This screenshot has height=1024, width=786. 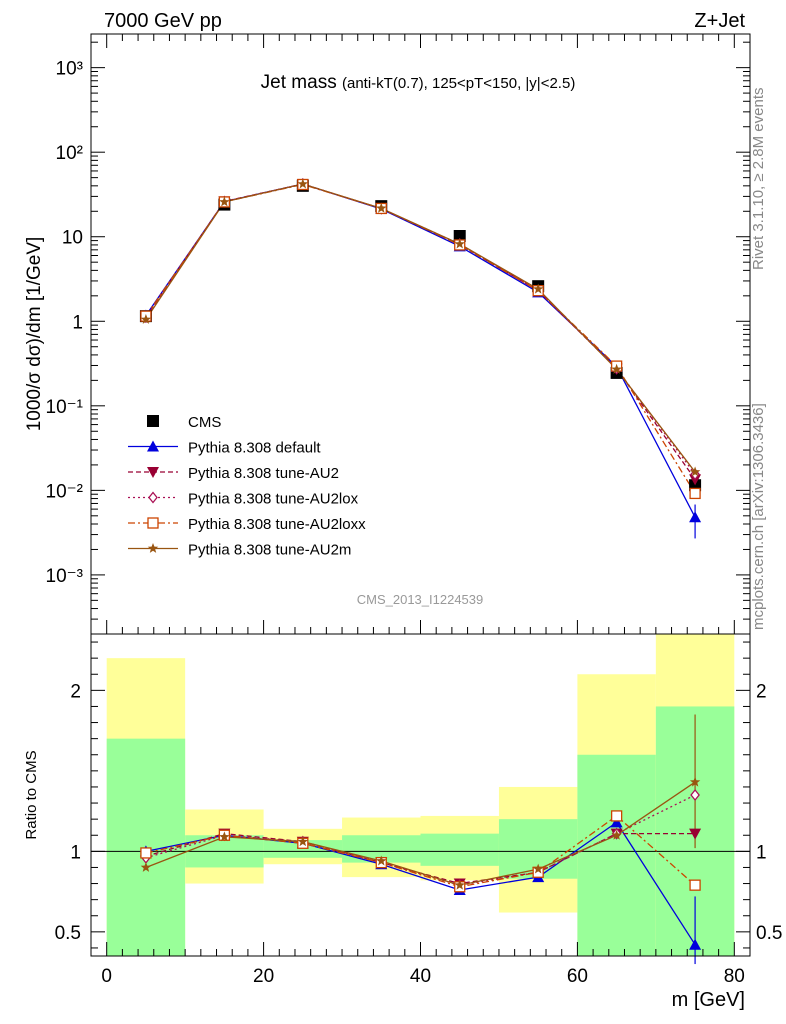 I want to click on analysis-label: CMS_2013_I1224539, so click(x=420, y=599).